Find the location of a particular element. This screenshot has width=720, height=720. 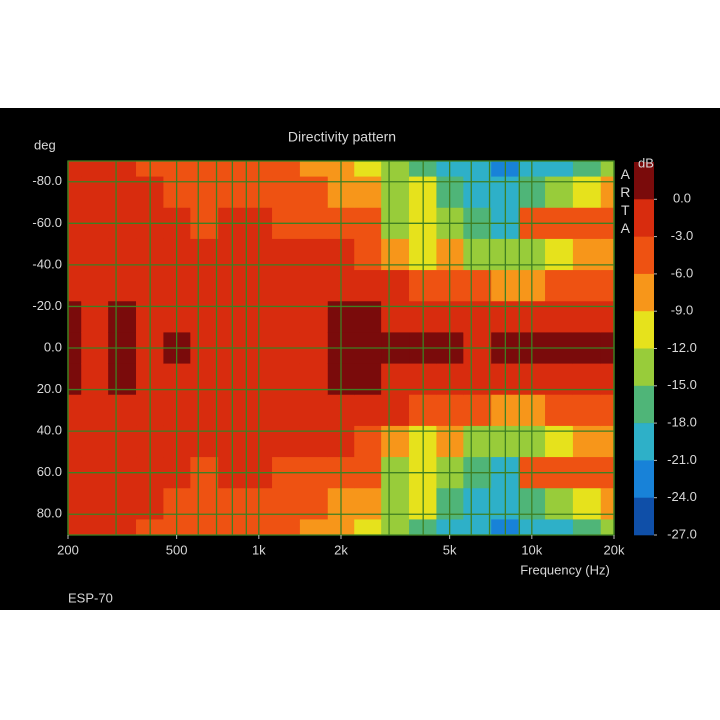

y-tick-label: -80.0 is located at coordinates (47, 180).